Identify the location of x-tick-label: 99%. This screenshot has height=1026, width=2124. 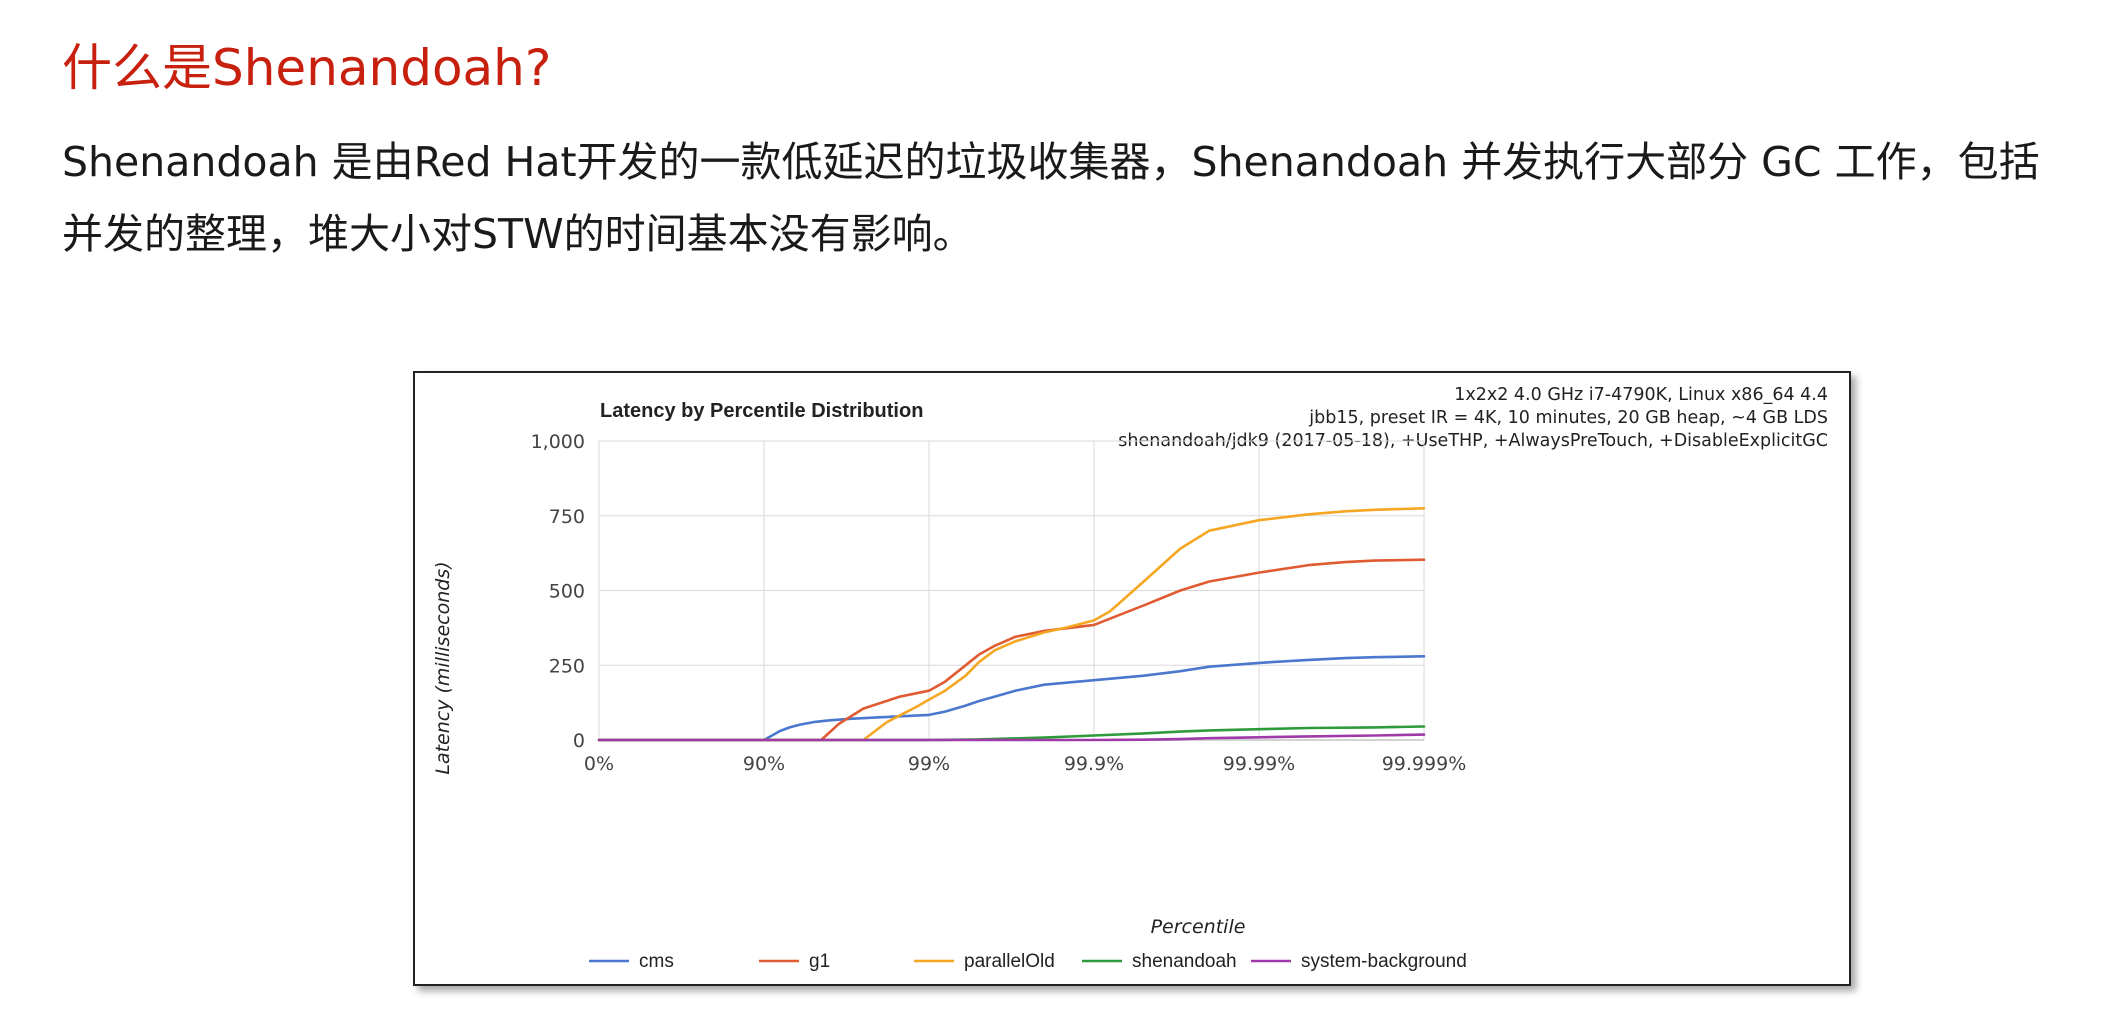
(929, 764).